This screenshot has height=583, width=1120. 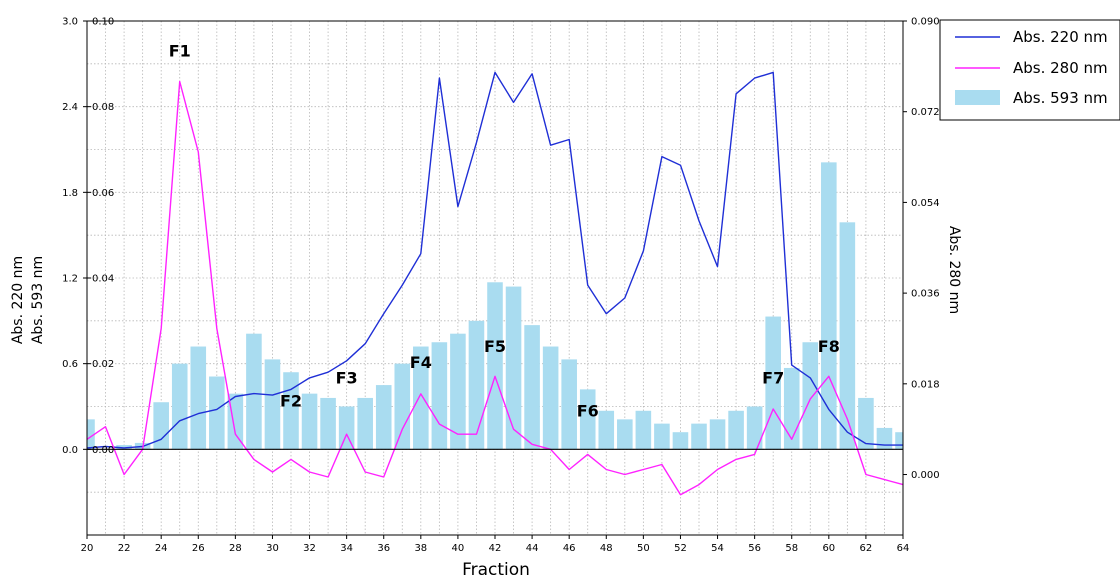 I want to click on x-tick-label: 28, so click(x=235, y=548).